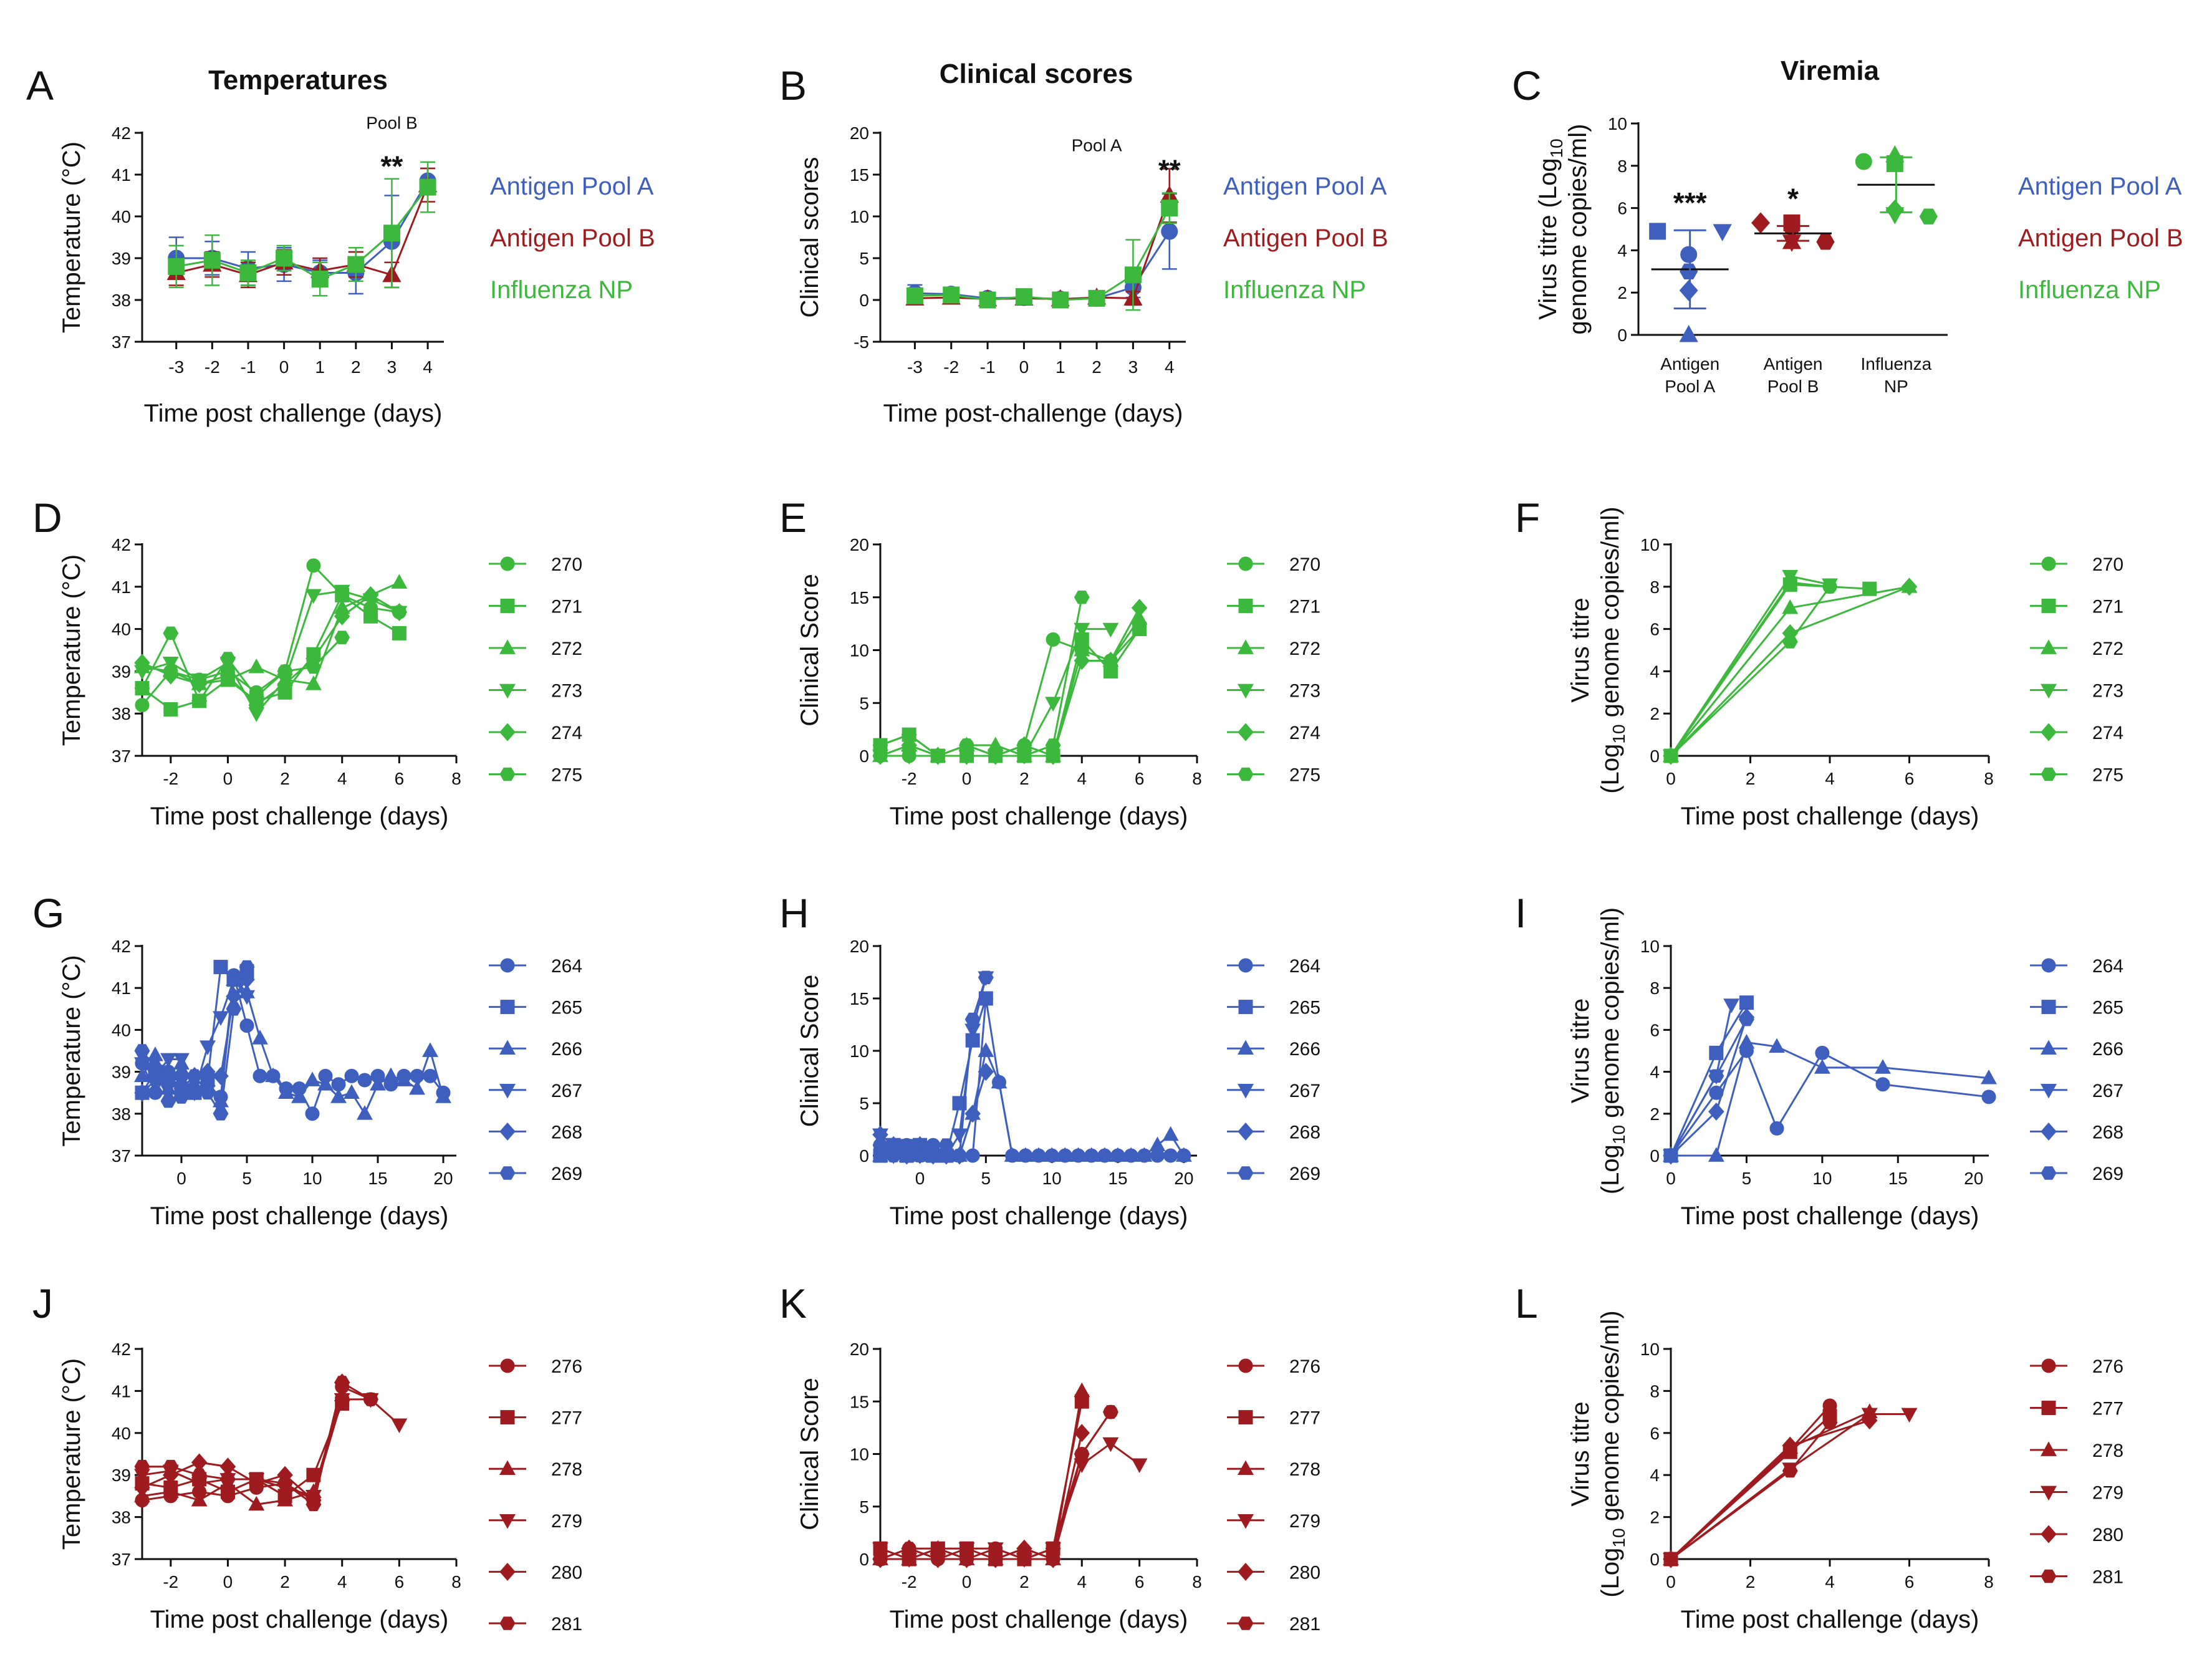 Image resolution: width=2212 pixels, height=1657 pixels. Describe the element at coordinates (535, 1418) in the screenshot. I see `legend-entry-277: 277` at that location.